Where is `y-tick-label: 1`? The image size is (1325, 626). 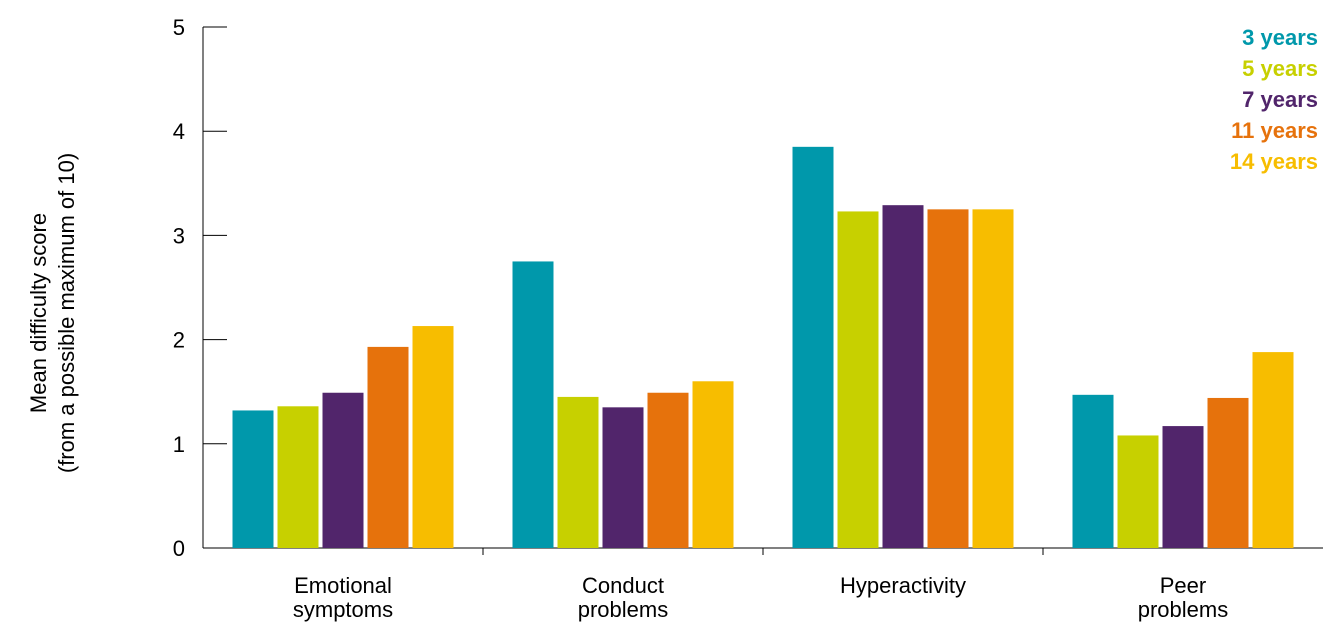 y-tick-label: 1 is located at coordinates (179, 444).